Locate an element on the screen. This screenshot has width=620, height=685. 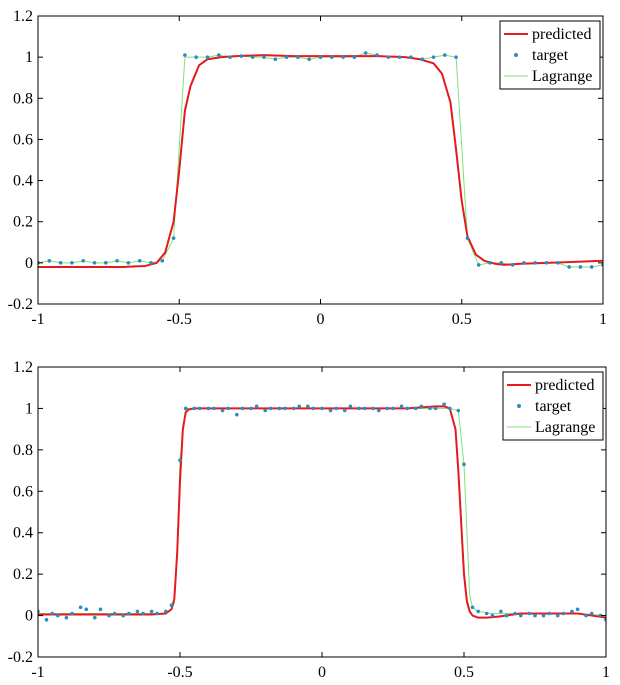
y-tick-label: 1.2 is located at coordinates (23, 367).